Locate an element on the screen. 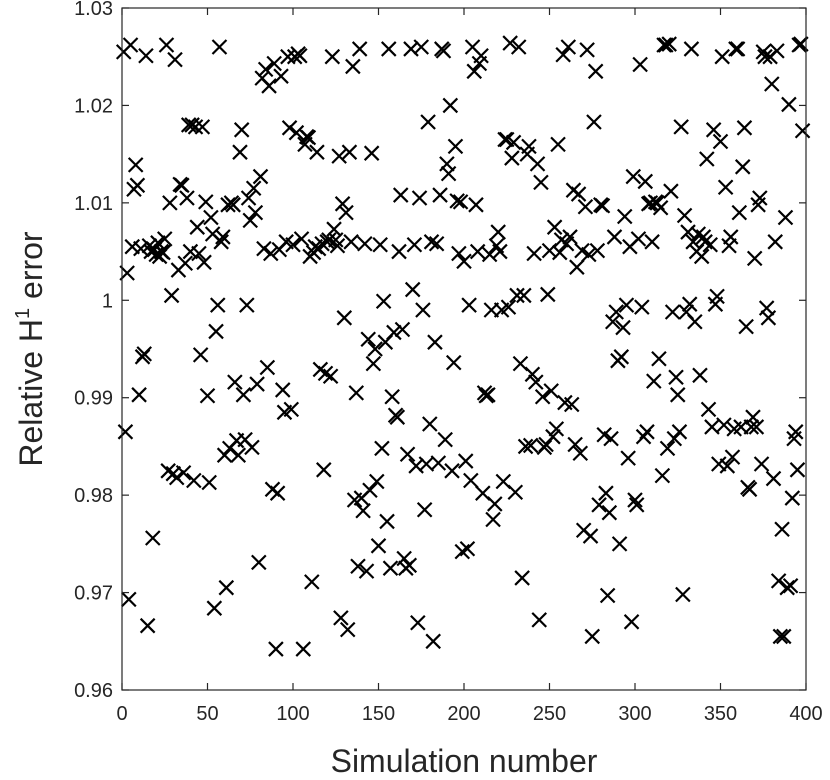  y-tick-label: 0.96 is located at coordinates (93, 691).